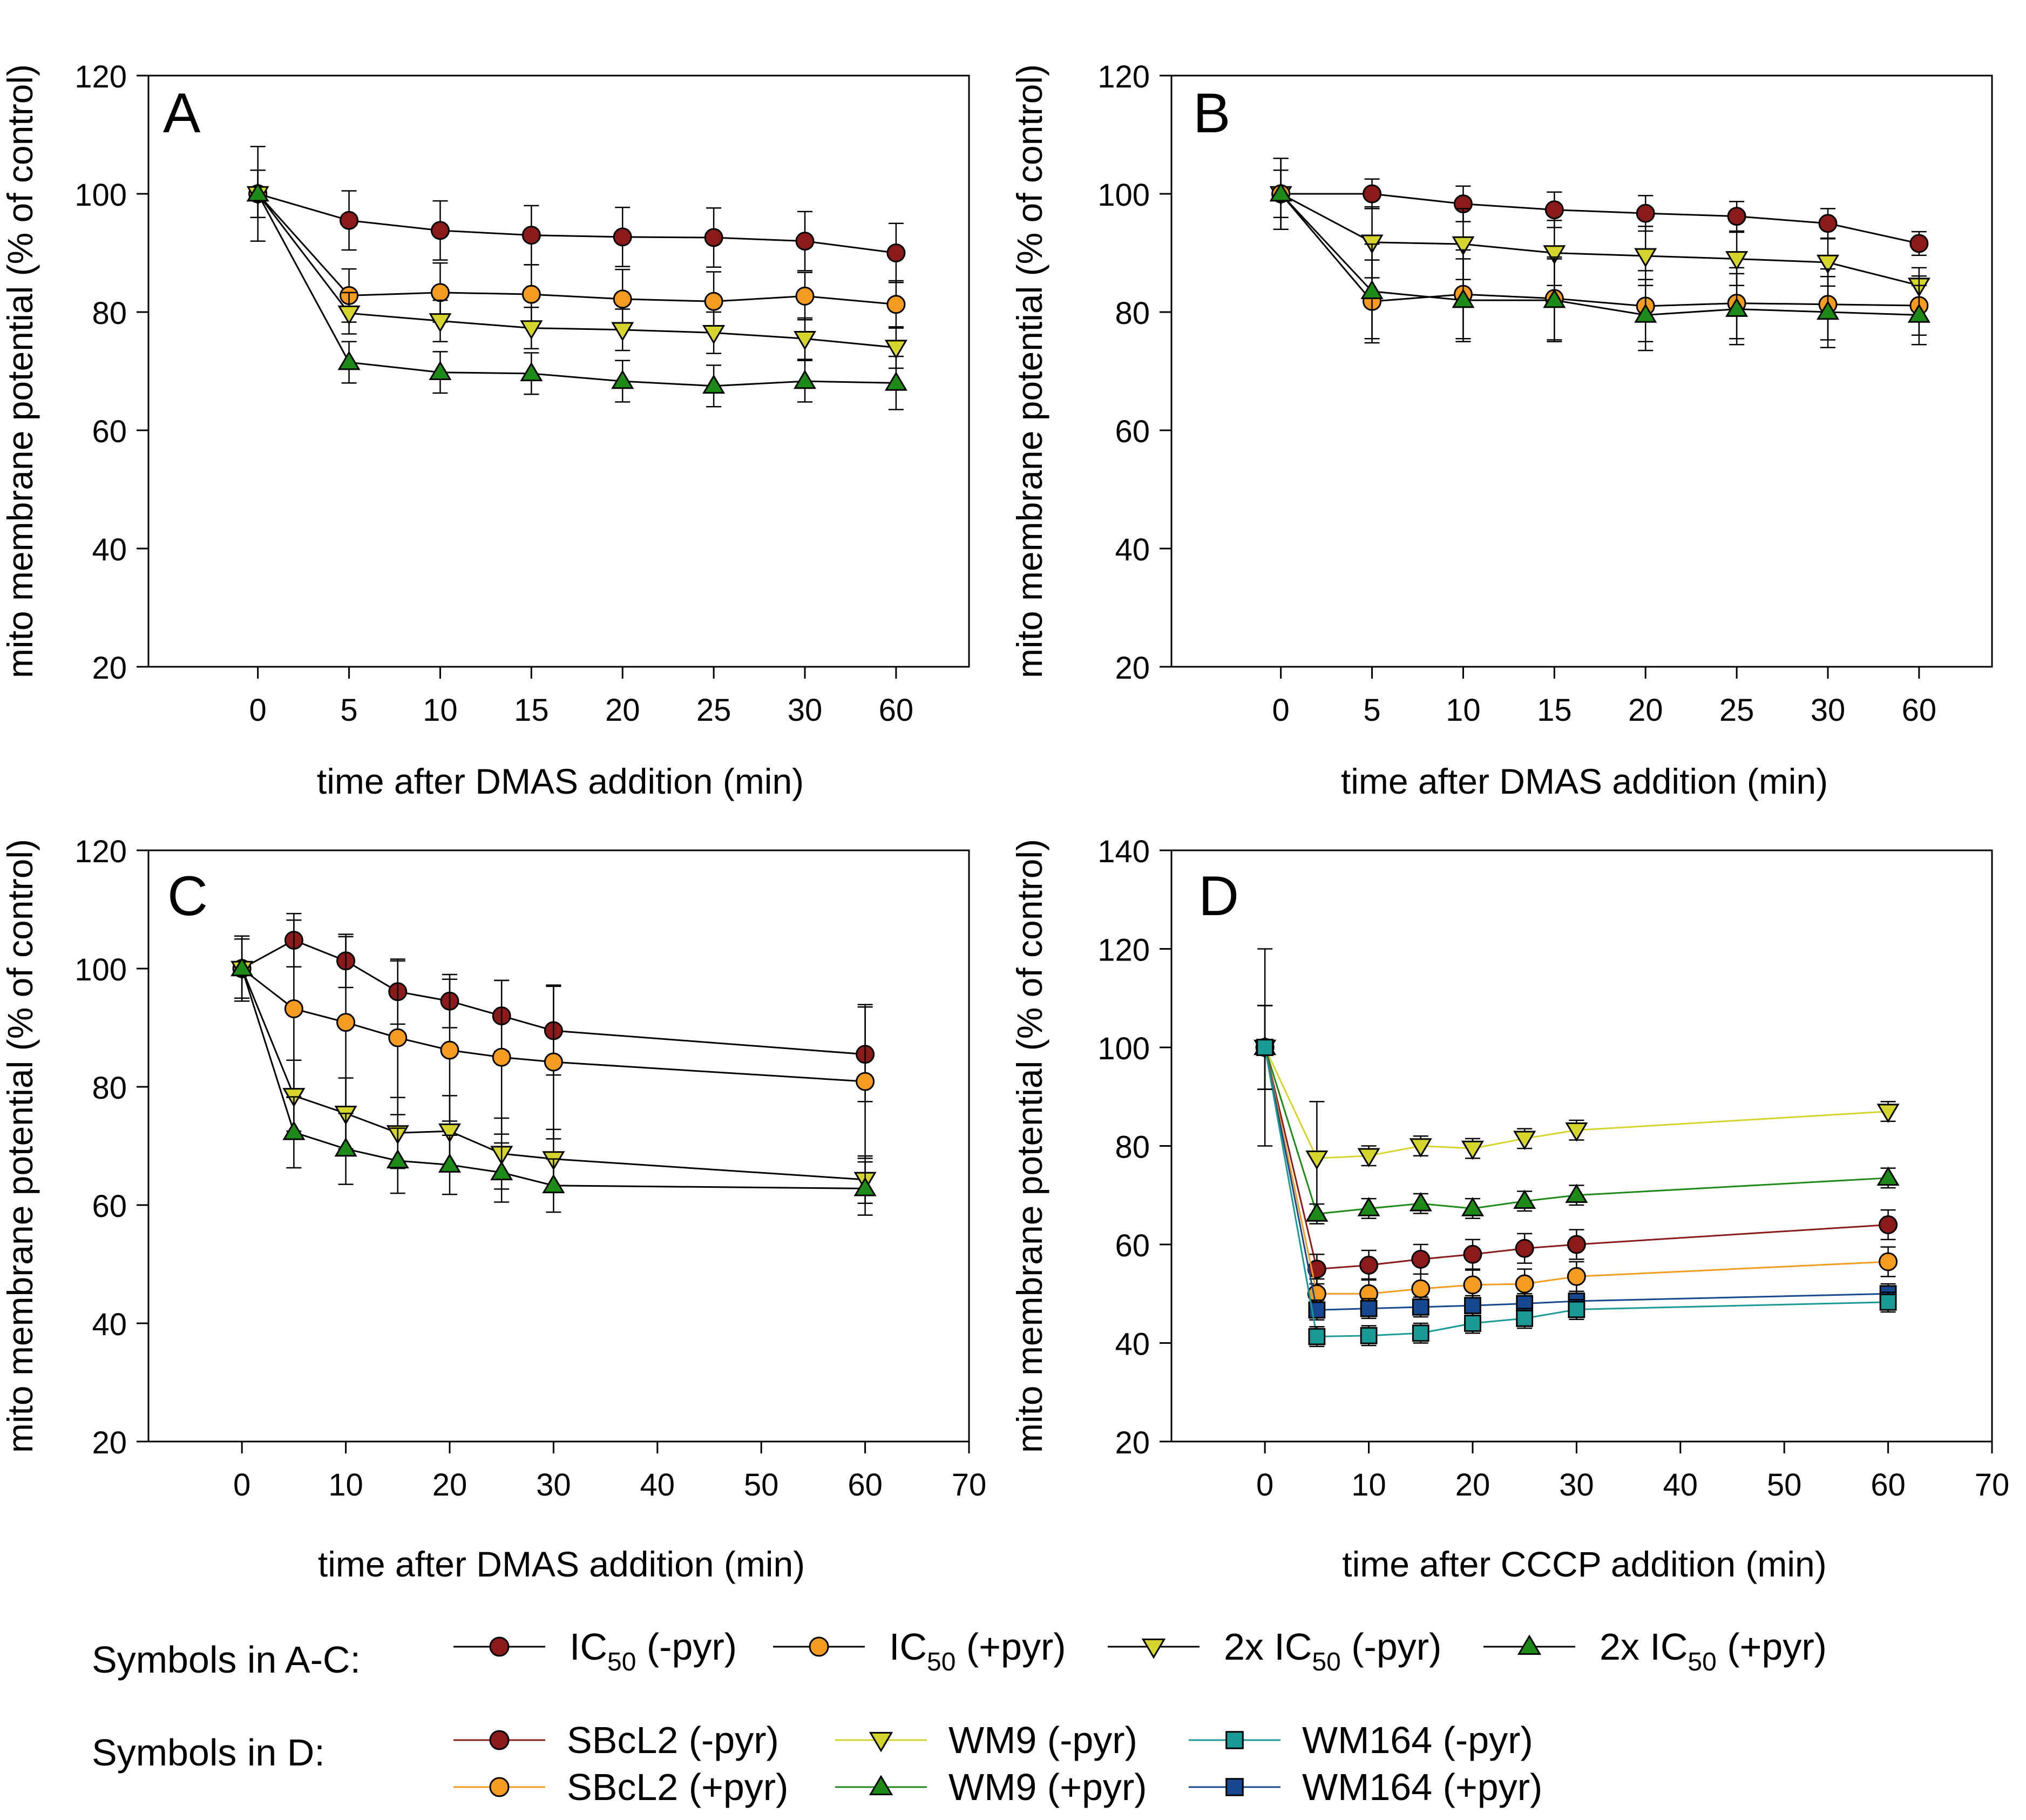 This screenshot has width=2026, height=1820. I want to click on panel-d-ytick-label: 20, so click(1132, 1443).